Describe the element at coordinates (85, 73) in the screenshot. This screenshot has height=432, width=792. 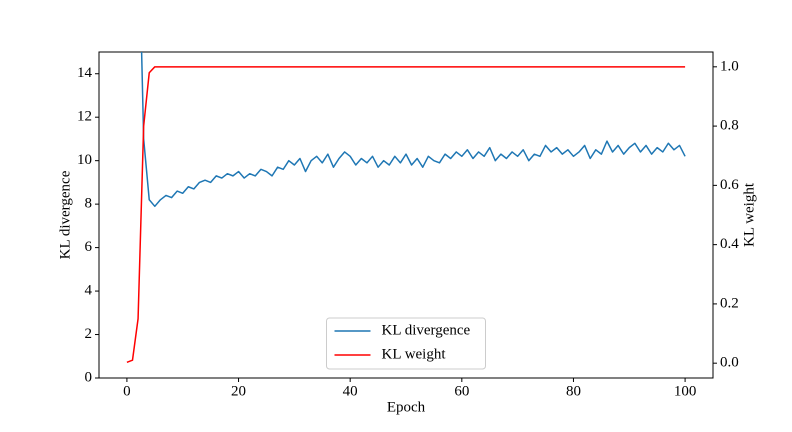
I see `y-tick-label: 14` at that location.